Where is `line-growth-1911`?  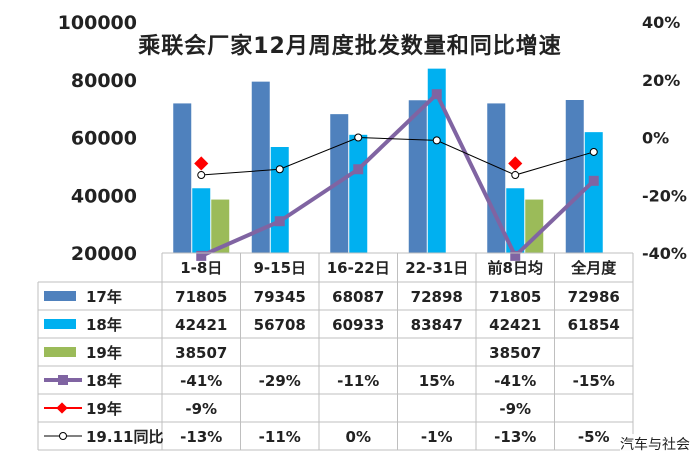
line-growth-1911 is located at coordinates (397, 156).